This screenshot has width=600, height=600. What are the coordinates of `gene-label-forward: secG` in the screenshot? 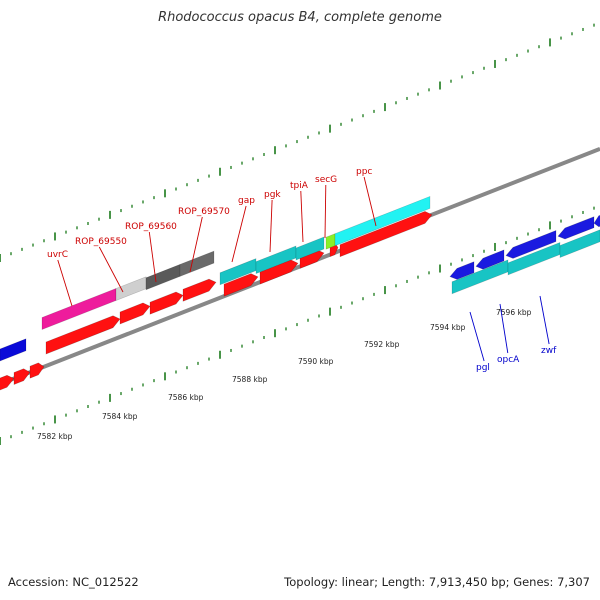 It's located at (326, 180).